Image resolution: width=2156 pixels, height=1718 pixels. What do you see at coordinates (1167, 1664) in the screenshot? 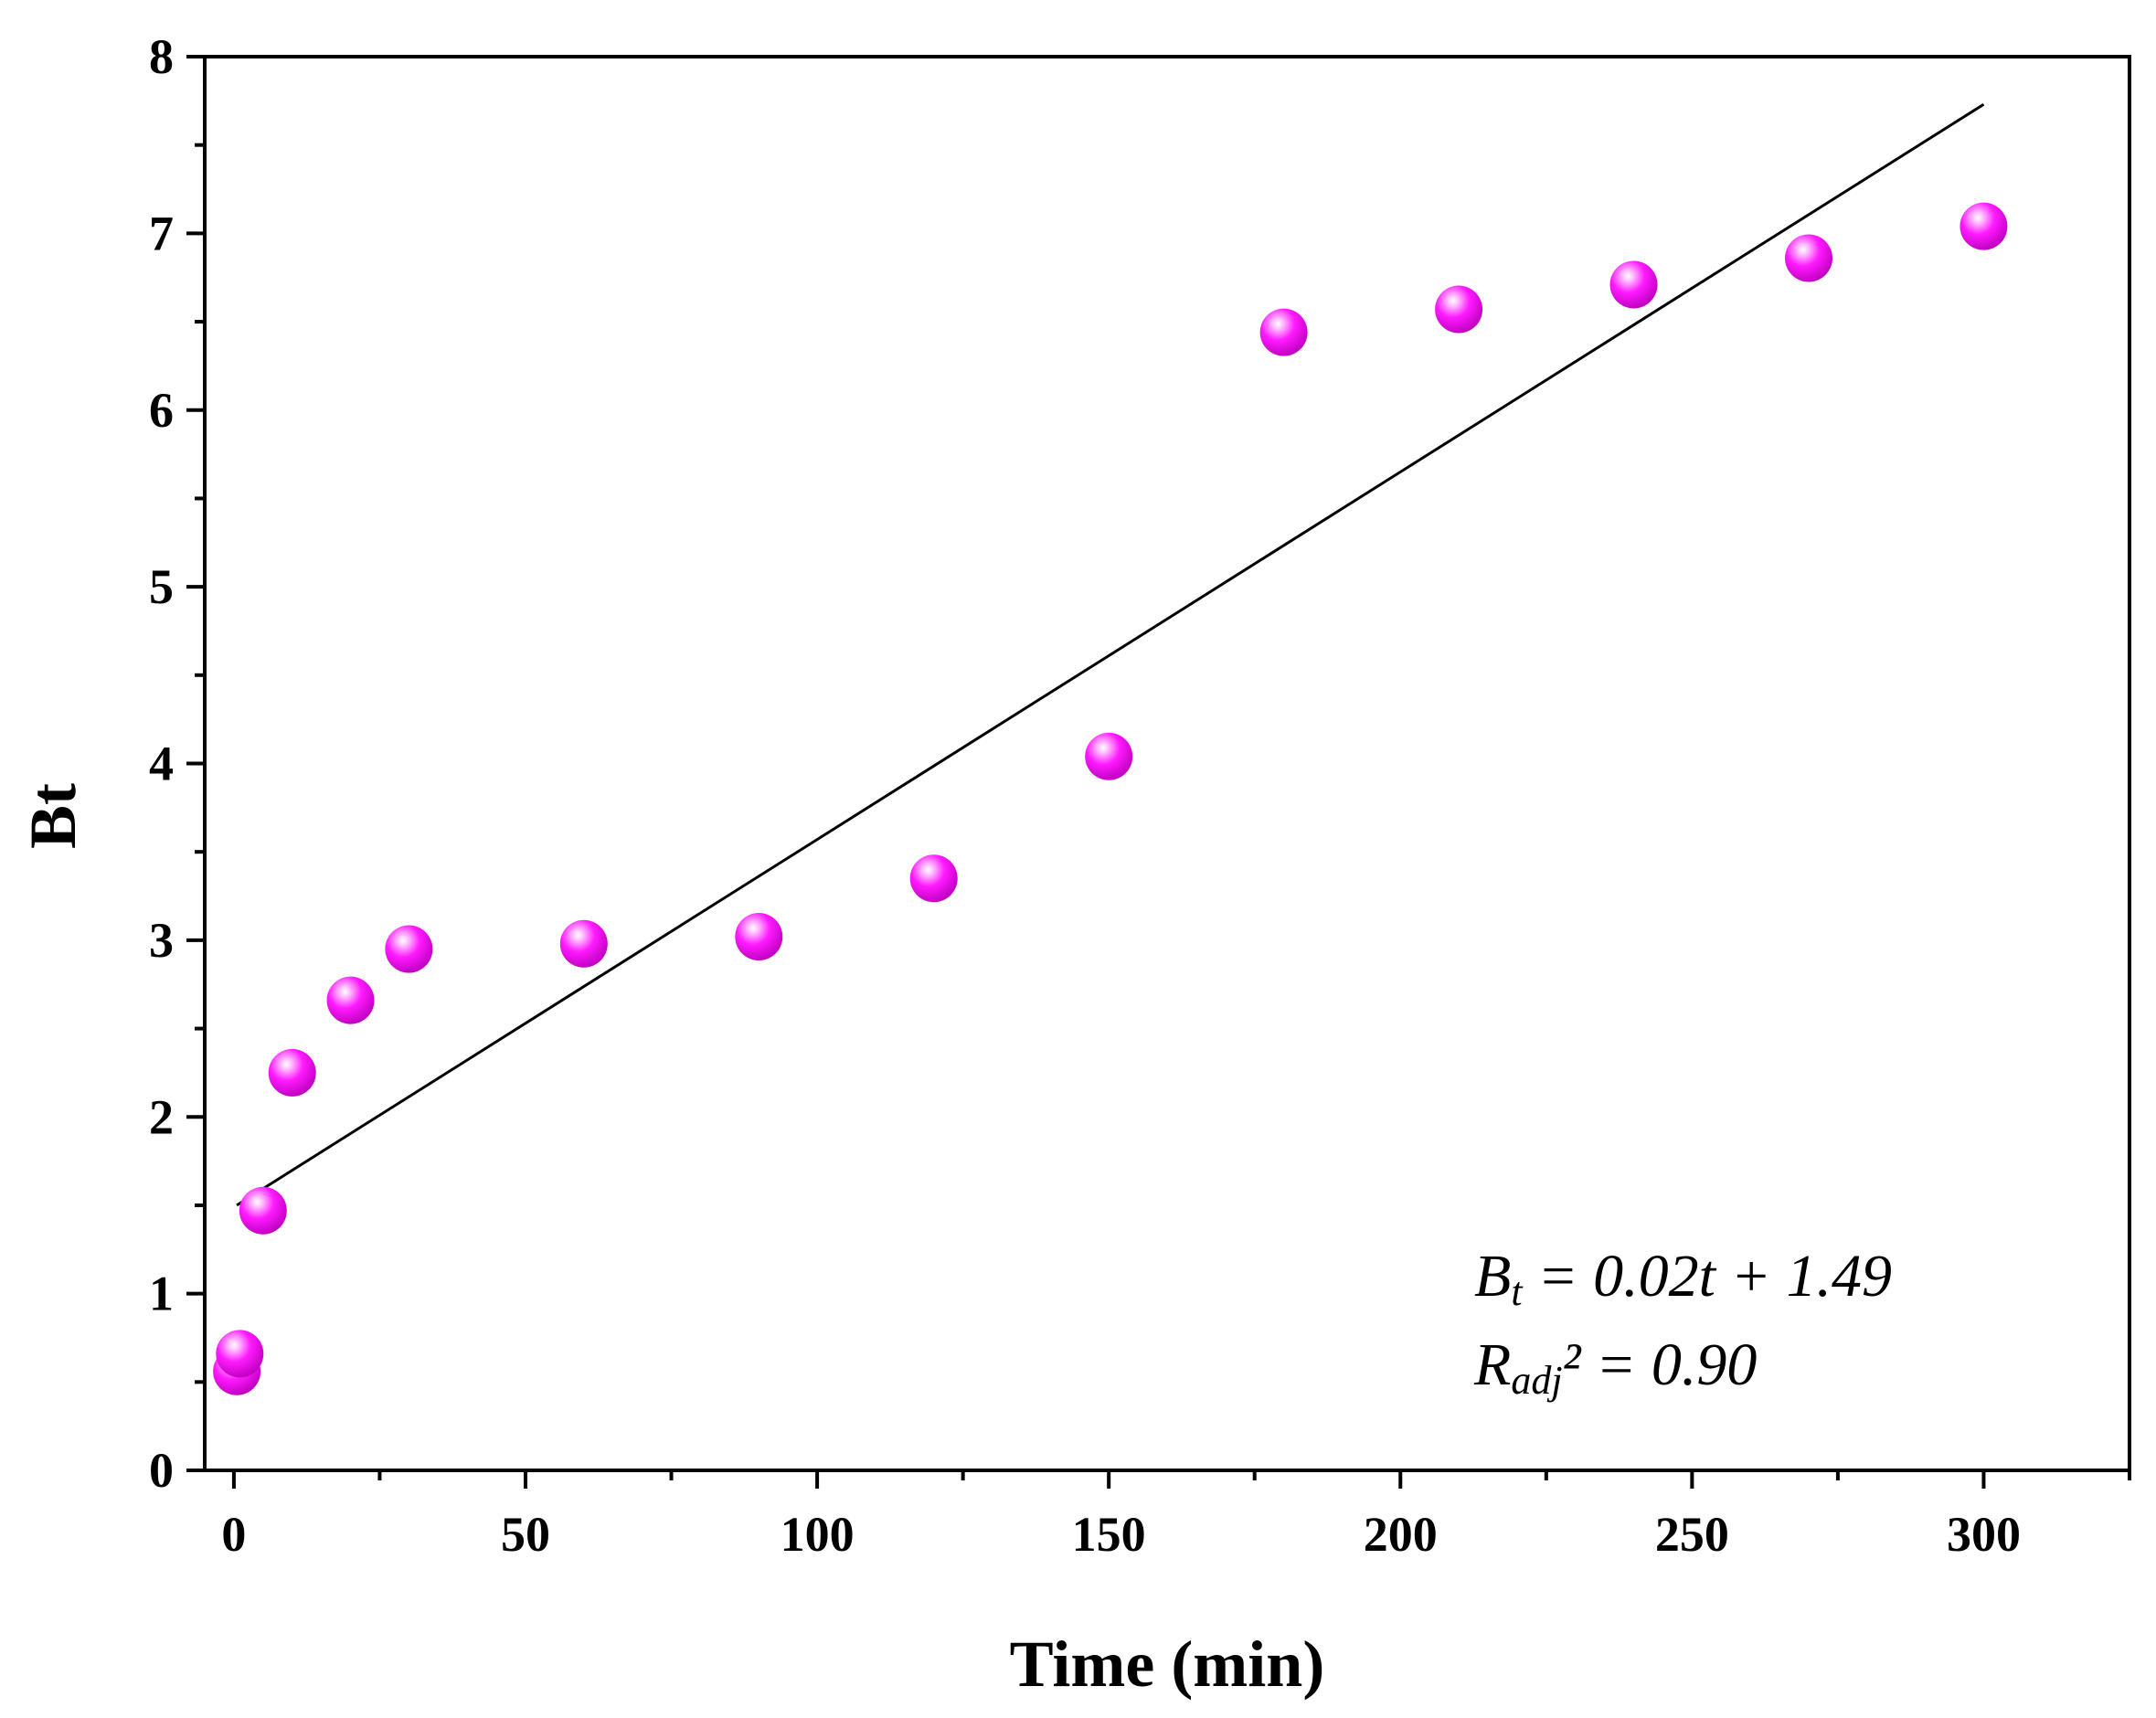
I see `x-axis-title: Time (min)` at bounding box center [1167, 1664].